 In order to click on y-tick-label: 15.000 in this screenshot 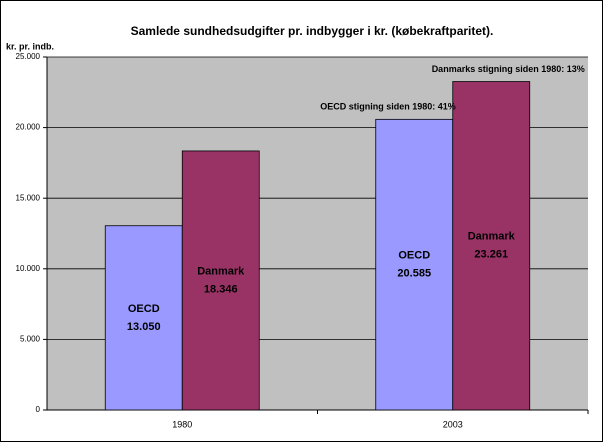, I will do `click(28, 197)`.